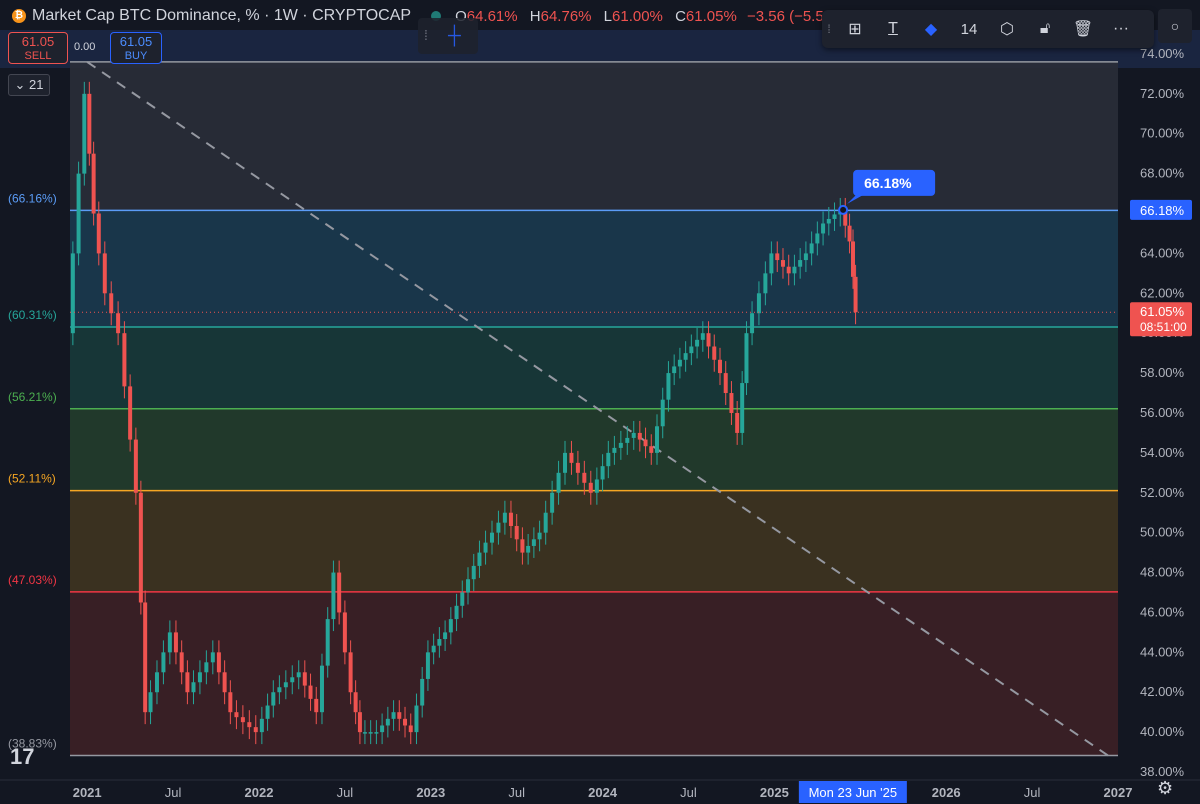  I want to click on x-tick-label: 2023, so click(430, 792).